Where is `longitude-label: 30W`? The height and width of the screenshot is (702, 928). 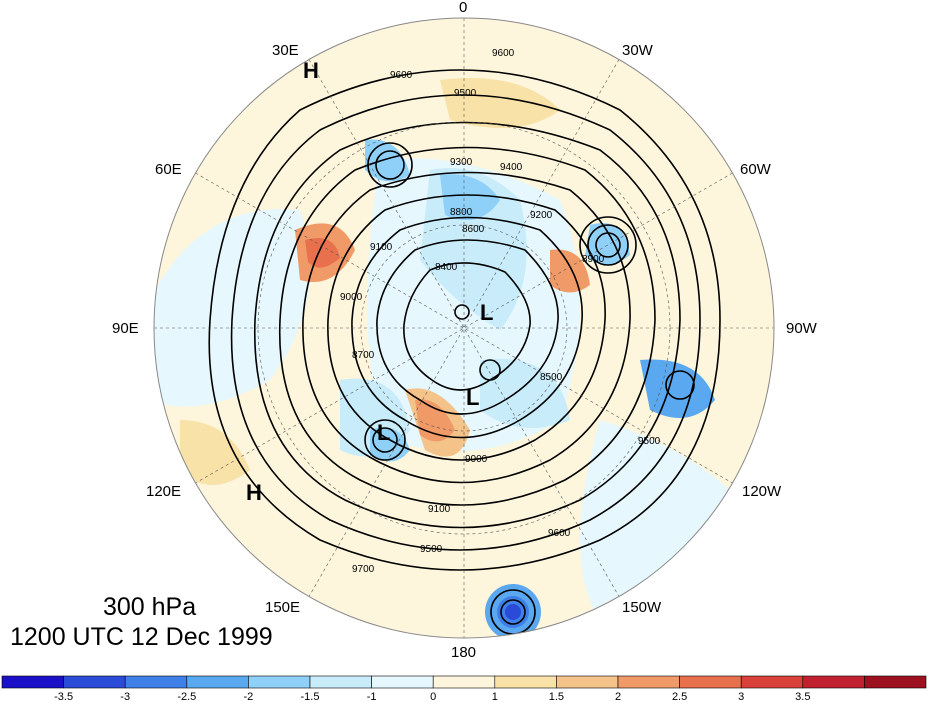
longitude-label: 30W is located at coordinates (638, 50).